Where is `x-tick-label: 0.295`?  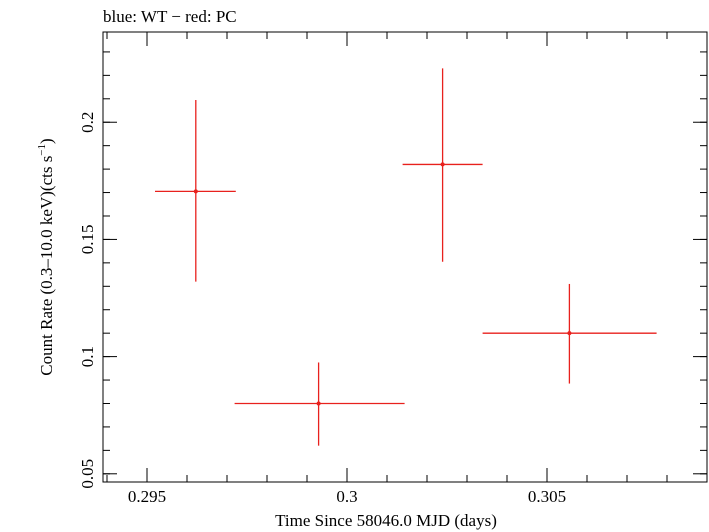
x-tick-label: 0.295 is located at coordinates (147, 496).